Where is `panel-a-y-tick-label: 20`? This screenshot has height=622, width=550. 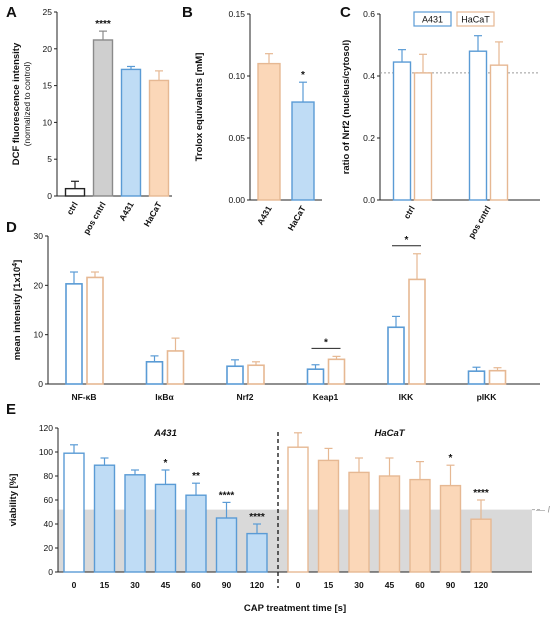 panel-a-y-tick-label: 20 is located at coordinates (48, 49).